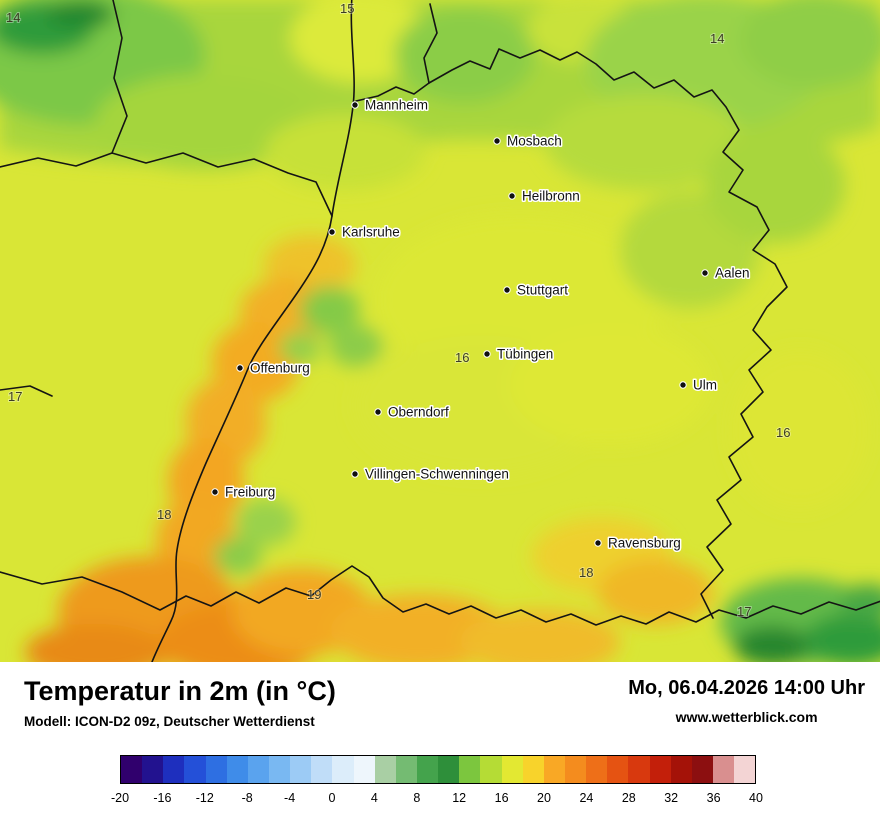 The height and width of the screenshot is (830, 880). Describe the element at coordinates (347, 8) in the screenshot. I see `temp-value-label: 15` at that location.